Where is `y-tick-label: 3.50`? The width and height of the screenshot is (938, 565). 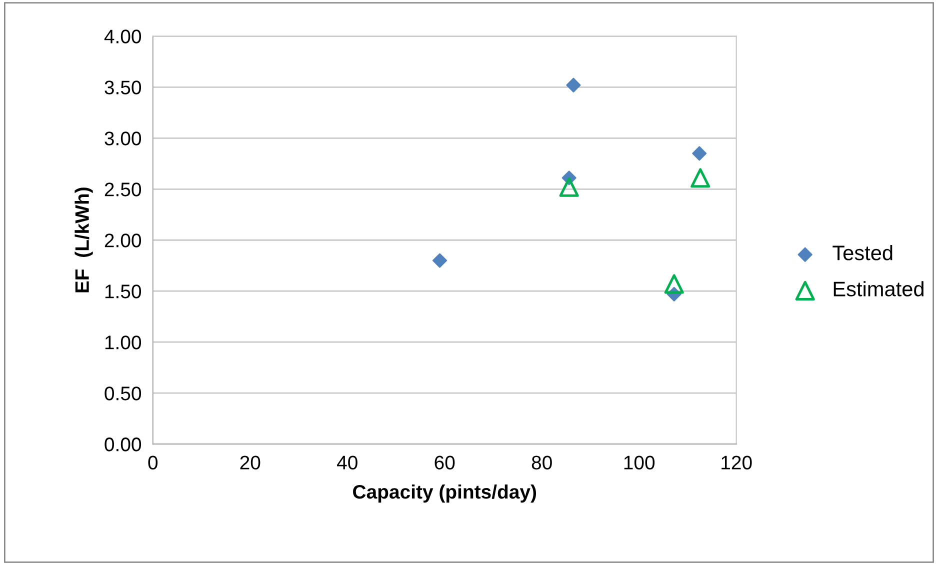
y-tick-label: 3.50 is located at coordinates (123, 87).